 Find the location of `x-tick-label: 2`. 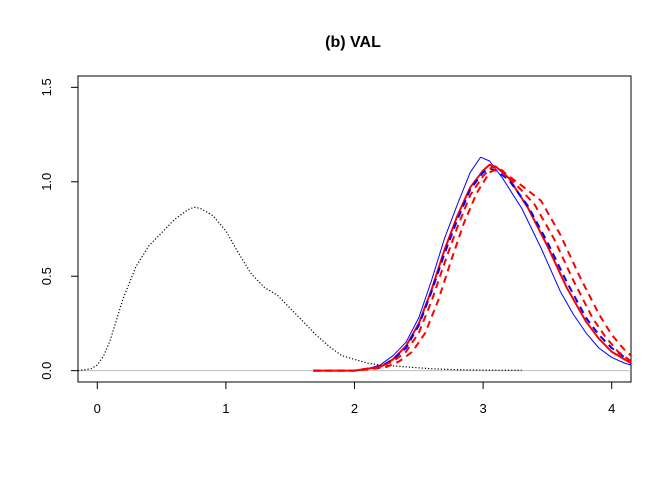

x-tick-label: 2 is located at coordinates (354, 408).